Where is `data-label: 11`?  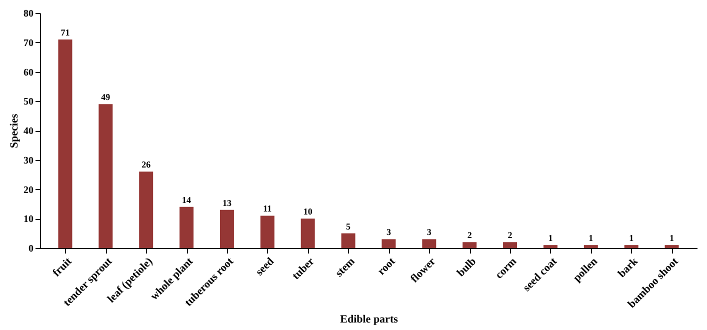 data-label: 11 is located at coordinates (267, 209).